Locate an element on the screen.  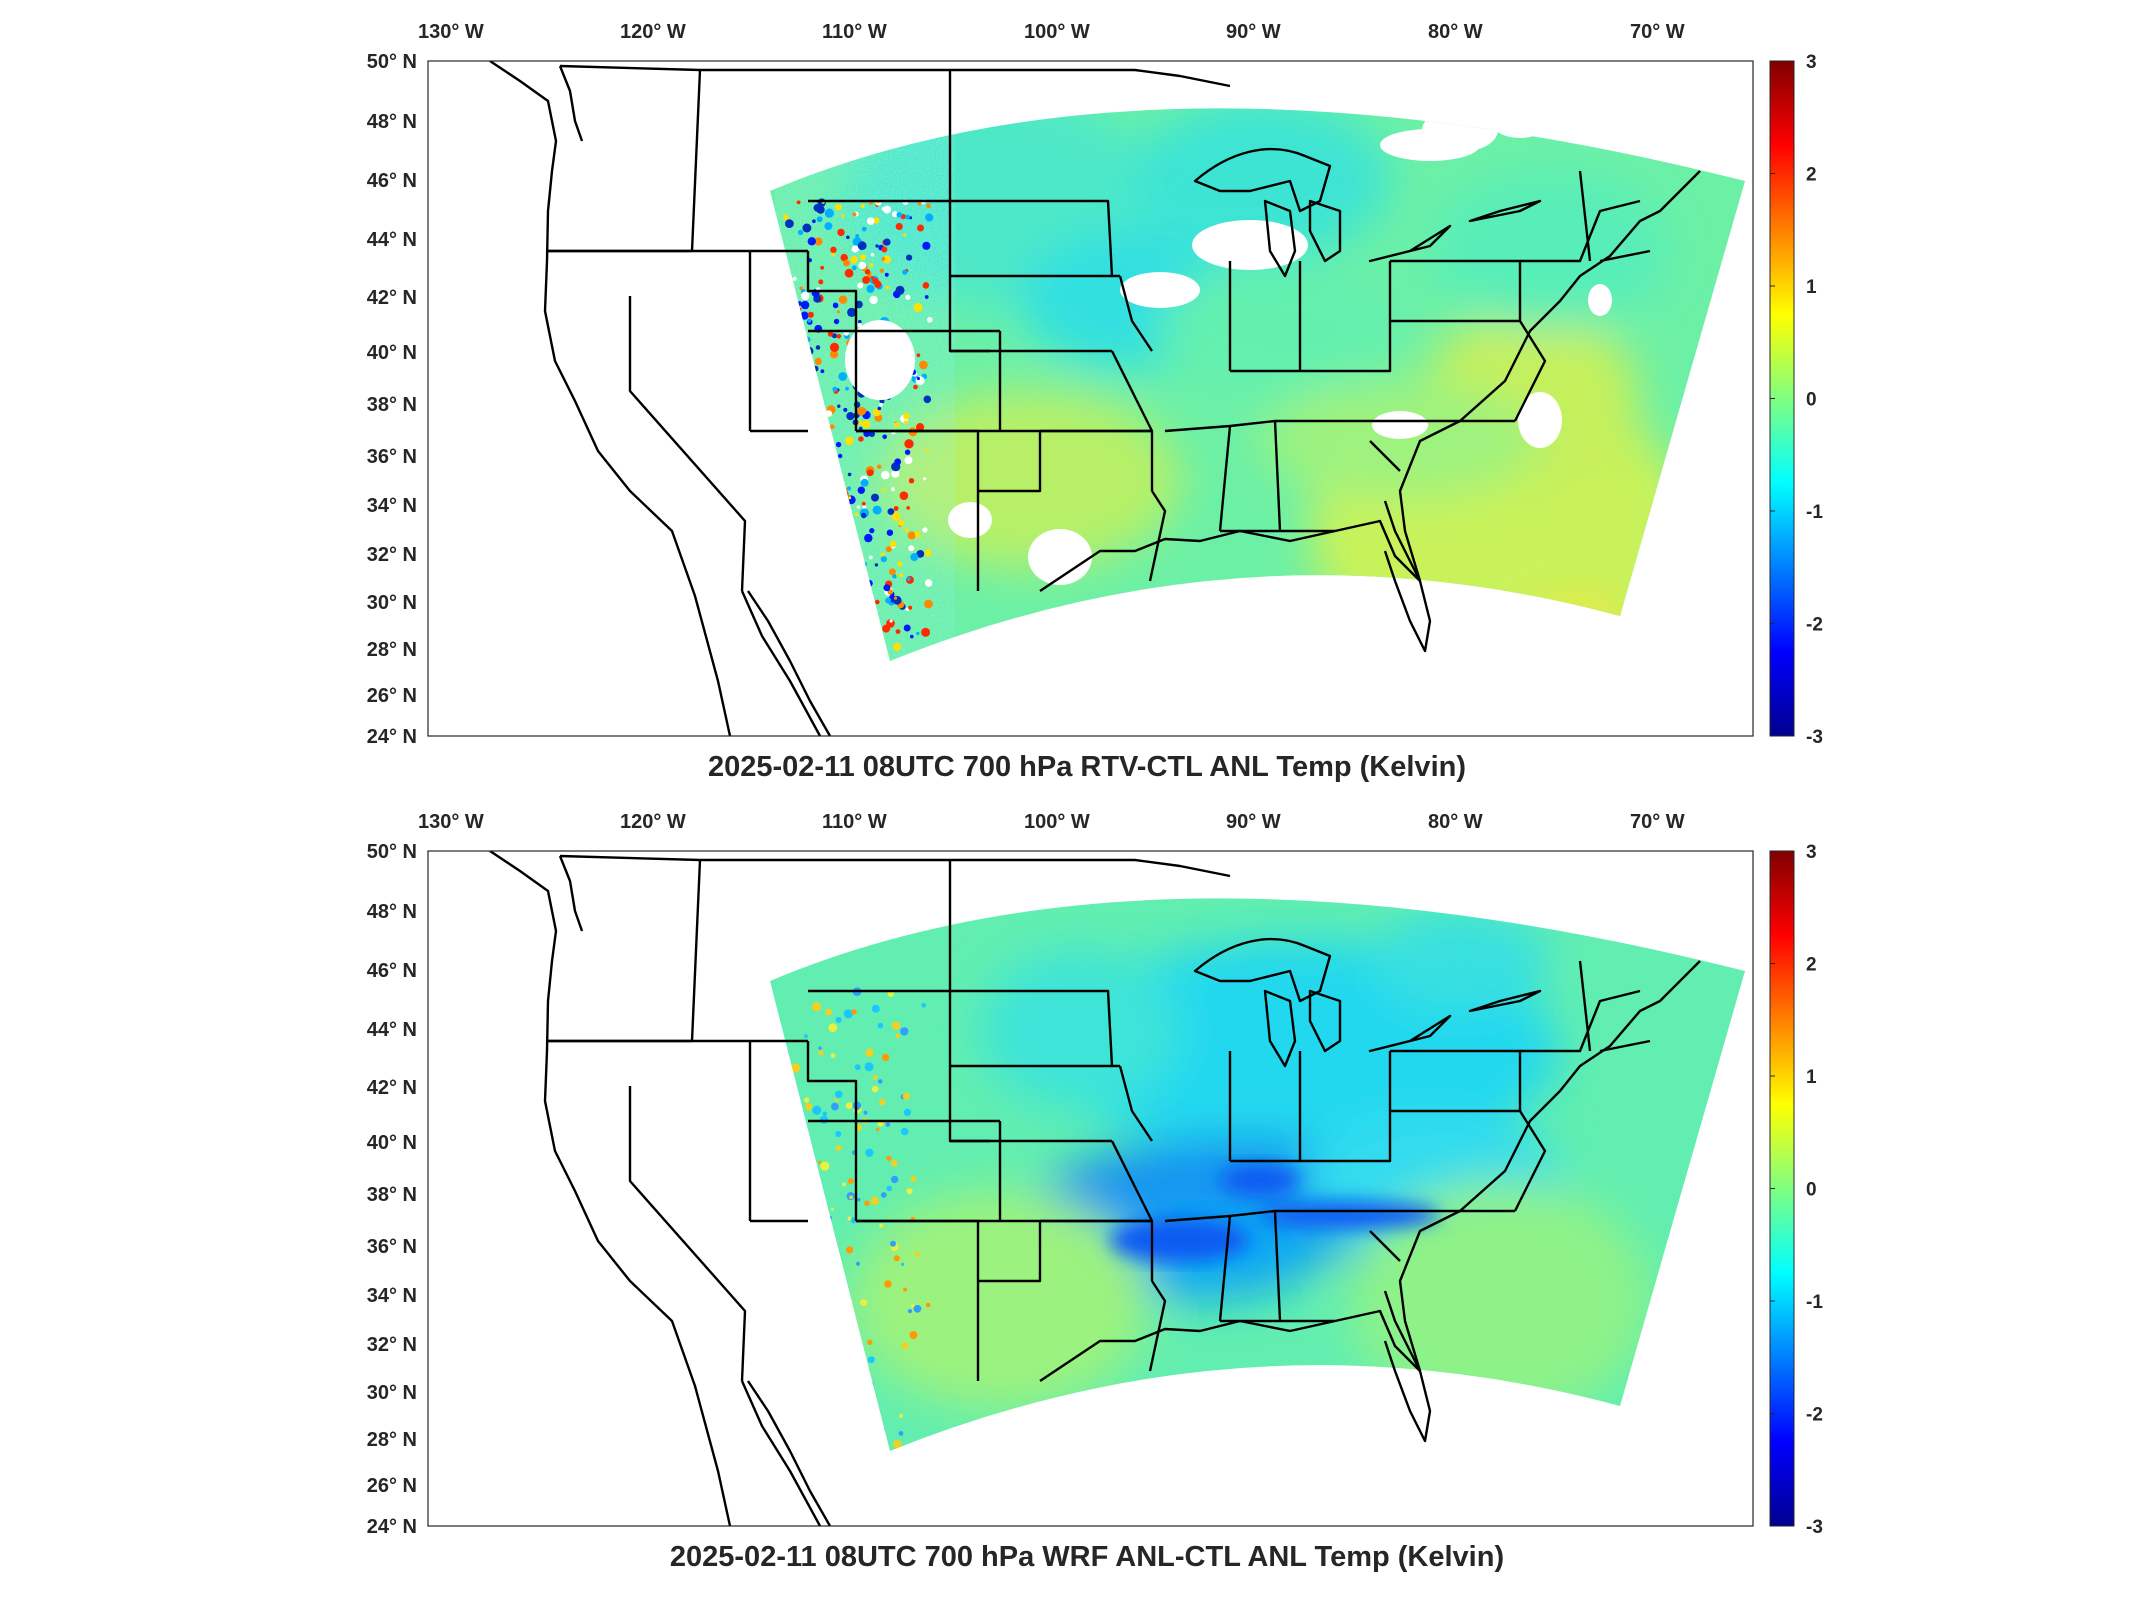
colorbar-tick-label: -3 is located at coordinates (1814, 1527).